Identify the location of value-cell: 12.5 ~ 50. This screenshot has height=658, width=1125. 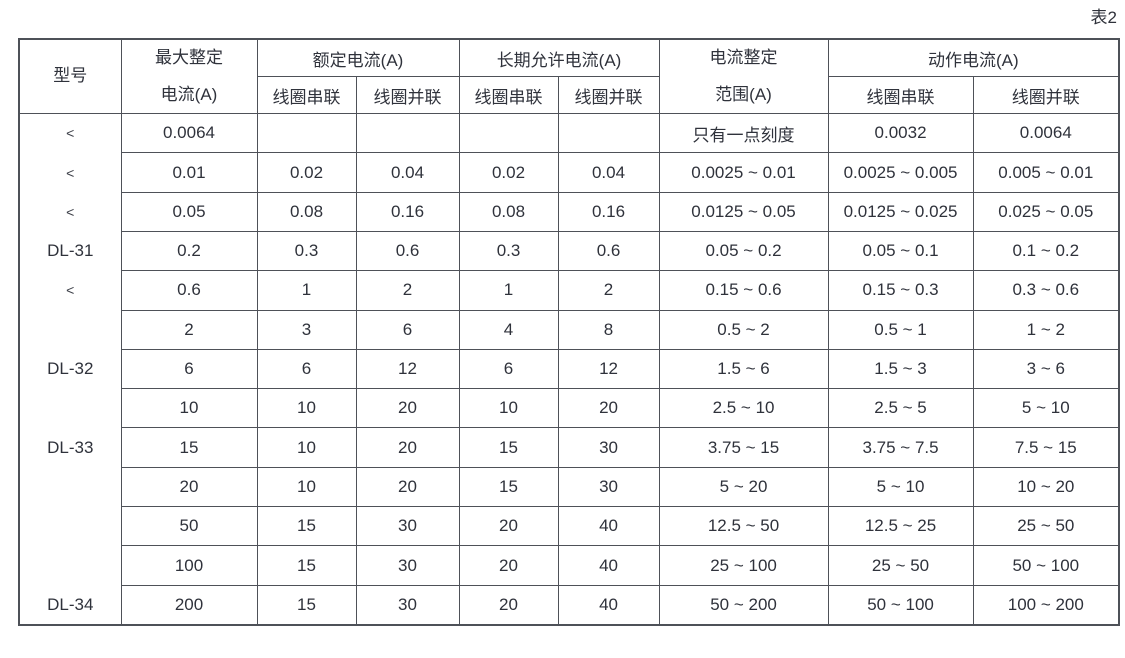
(743, 526).